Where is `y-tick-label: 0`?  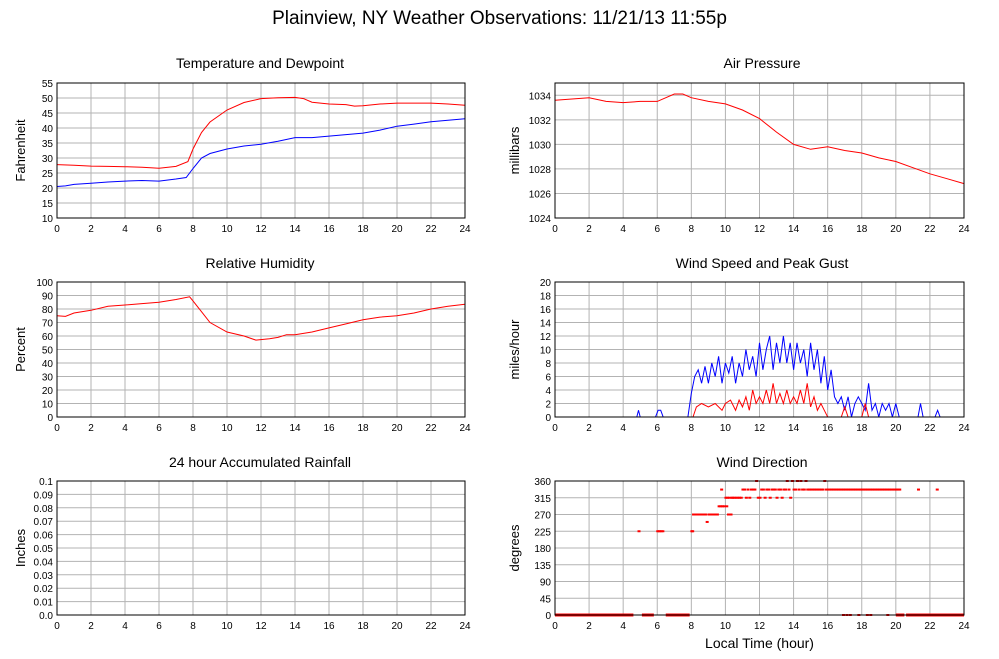
y-tick-label: 0 is located at coordinates (50, 418).